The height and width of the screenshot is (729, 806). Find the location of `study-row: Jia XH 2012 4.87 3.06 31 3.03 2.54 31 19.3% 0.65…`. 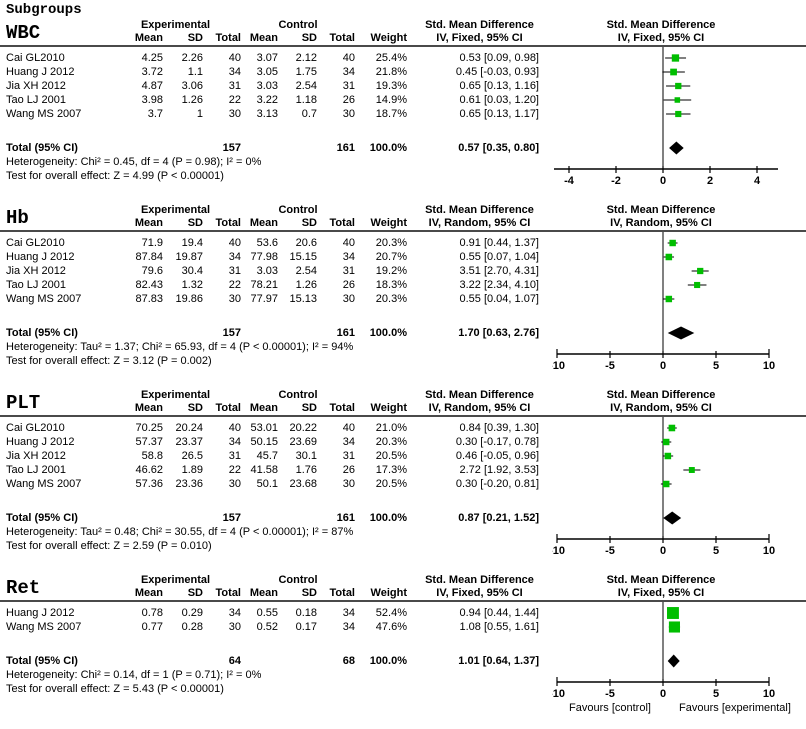

study-row: Jia XH 2012 4.87 3.06 31 3.03 2.54 31 19.3% 0.65… is located at coordinates (403, 86).